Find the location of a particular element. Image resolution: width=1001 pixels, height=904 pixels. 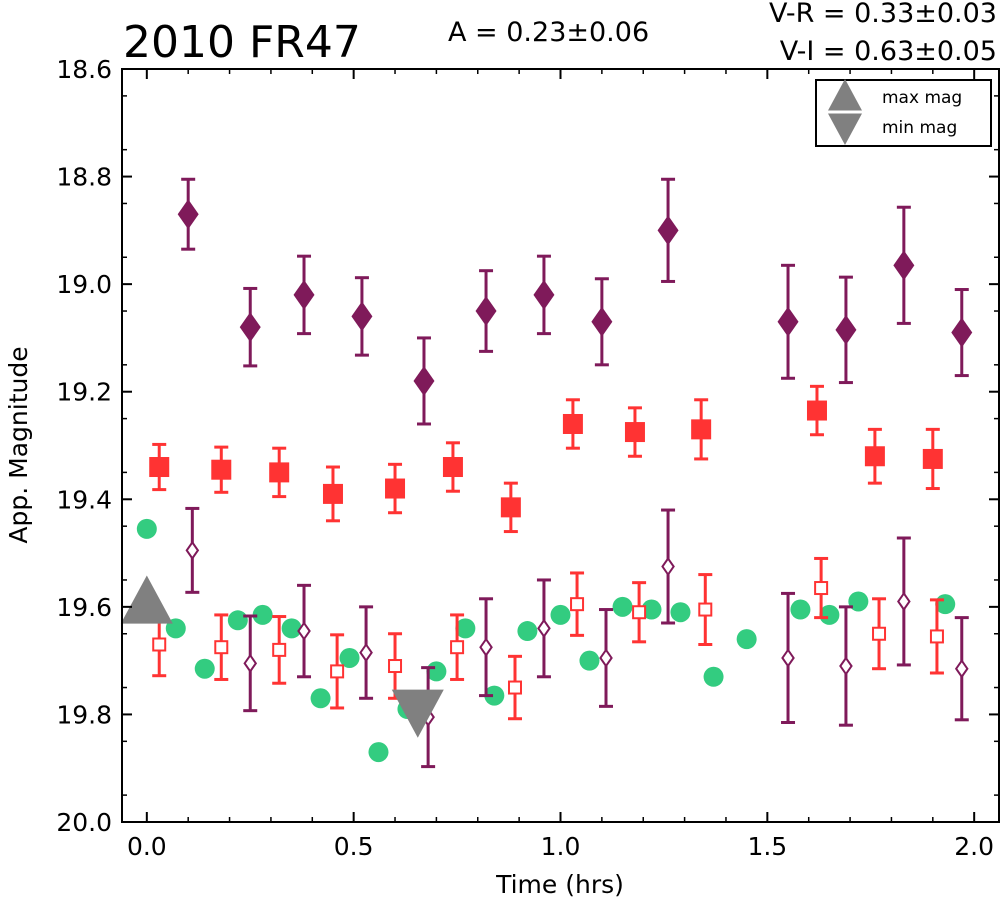

x-tick-label: 1.0 is located at coordinates (561, 846).